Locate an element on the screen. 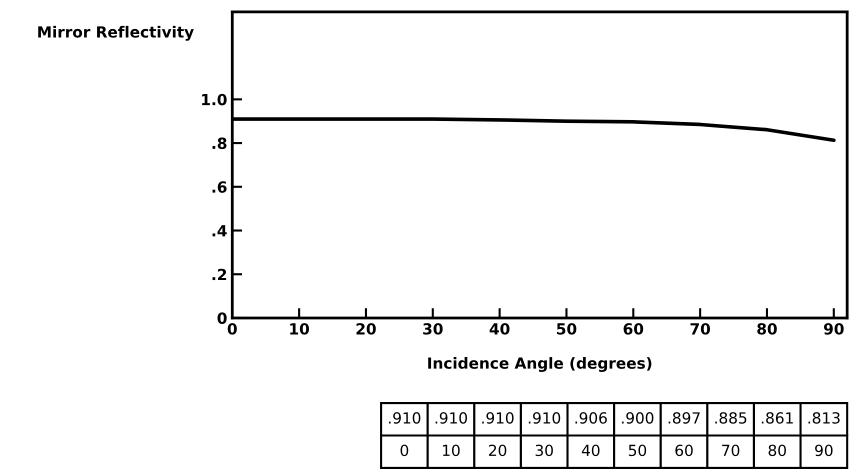 The image size is (854, 476). y-tick-label: .2 is located at coordinates (219, 274).